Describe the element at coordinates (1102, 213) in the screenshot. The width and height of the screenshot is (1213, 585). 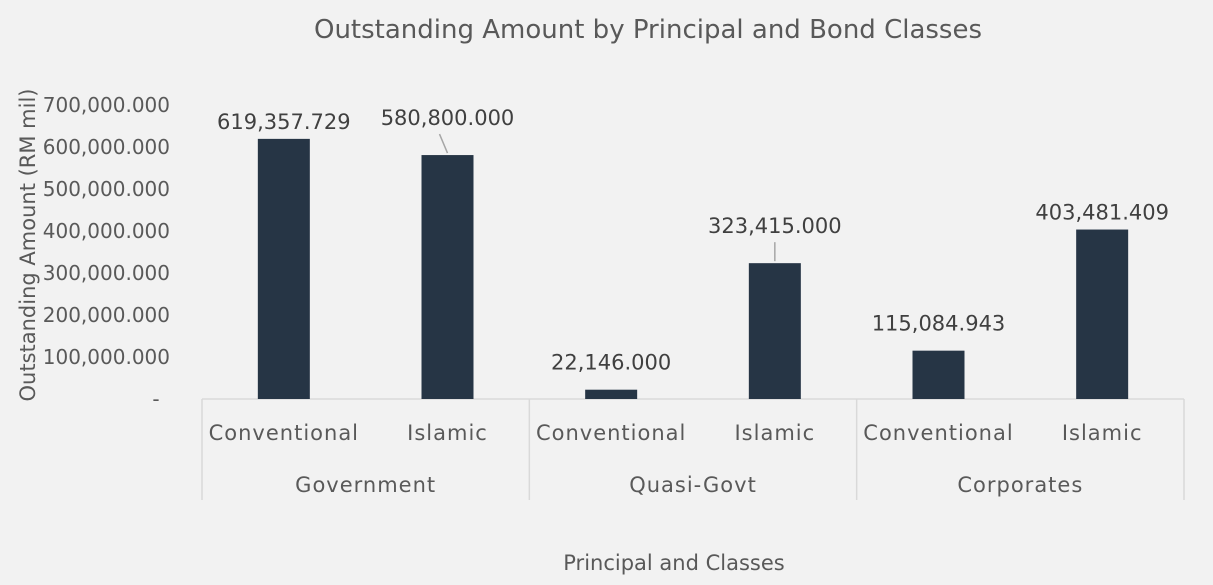
I see `data-label: 403,481.409` at that location.